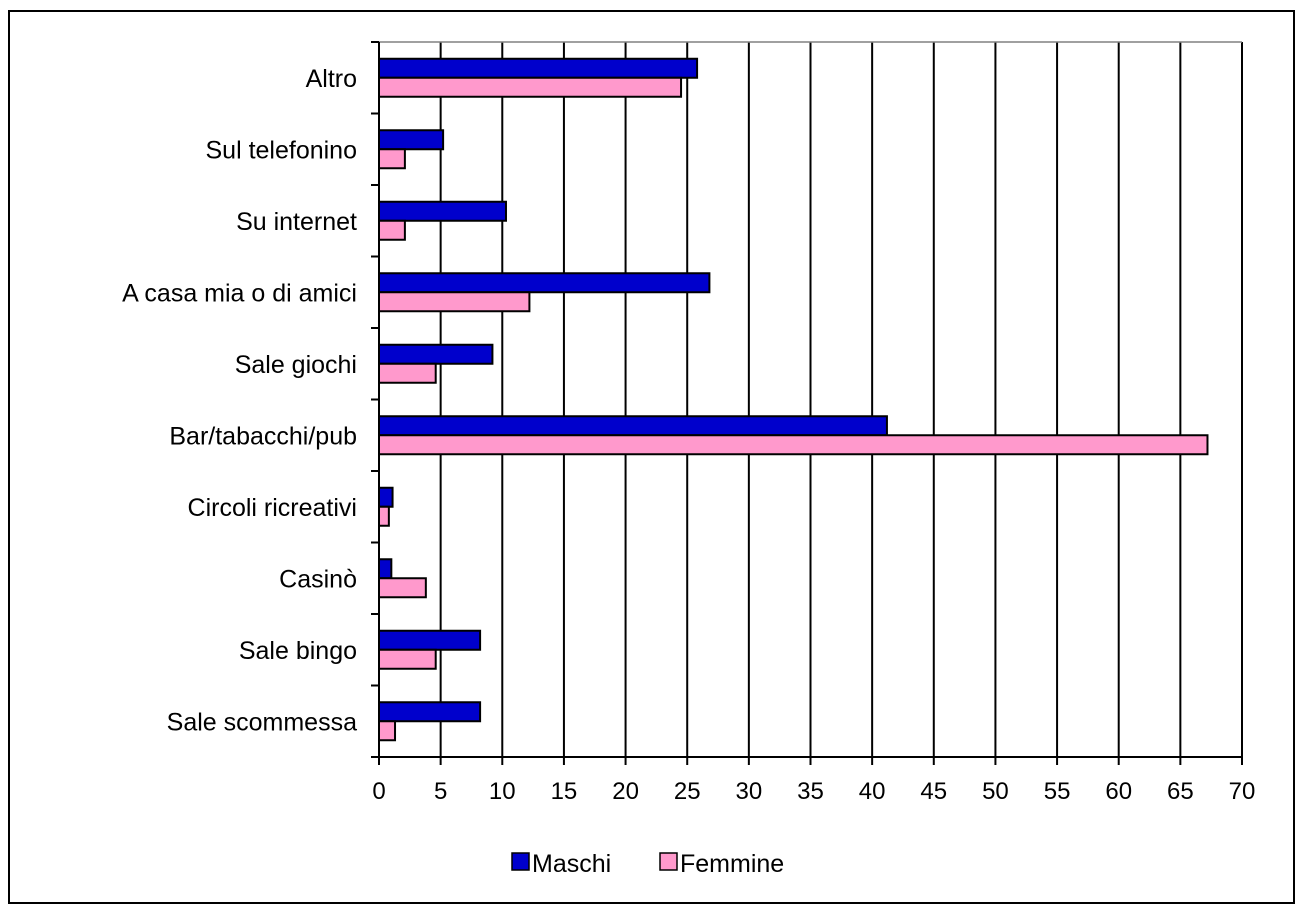  Describe the element at coordinates (564, 791) in the screenshot. I see `x-tick-label: 15` at that location.